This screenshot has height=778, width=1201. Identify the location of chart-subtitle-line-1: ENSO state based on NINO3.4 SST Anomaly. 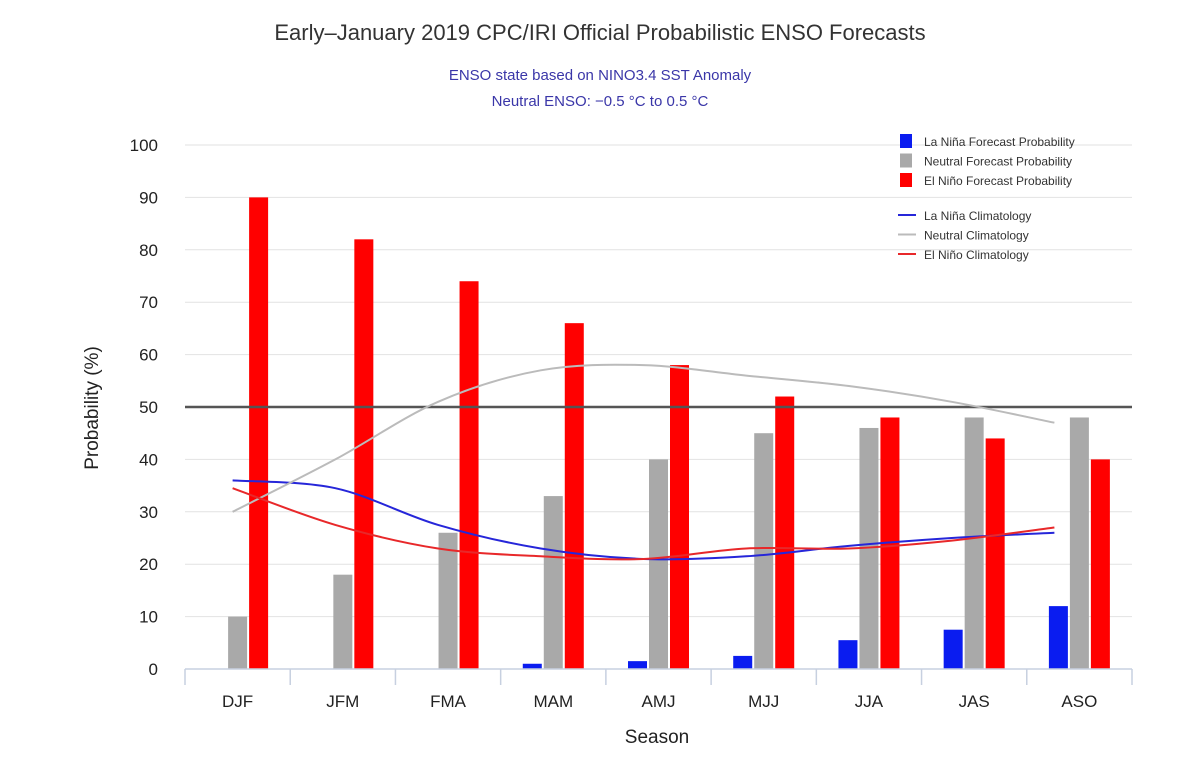
(600, 75).